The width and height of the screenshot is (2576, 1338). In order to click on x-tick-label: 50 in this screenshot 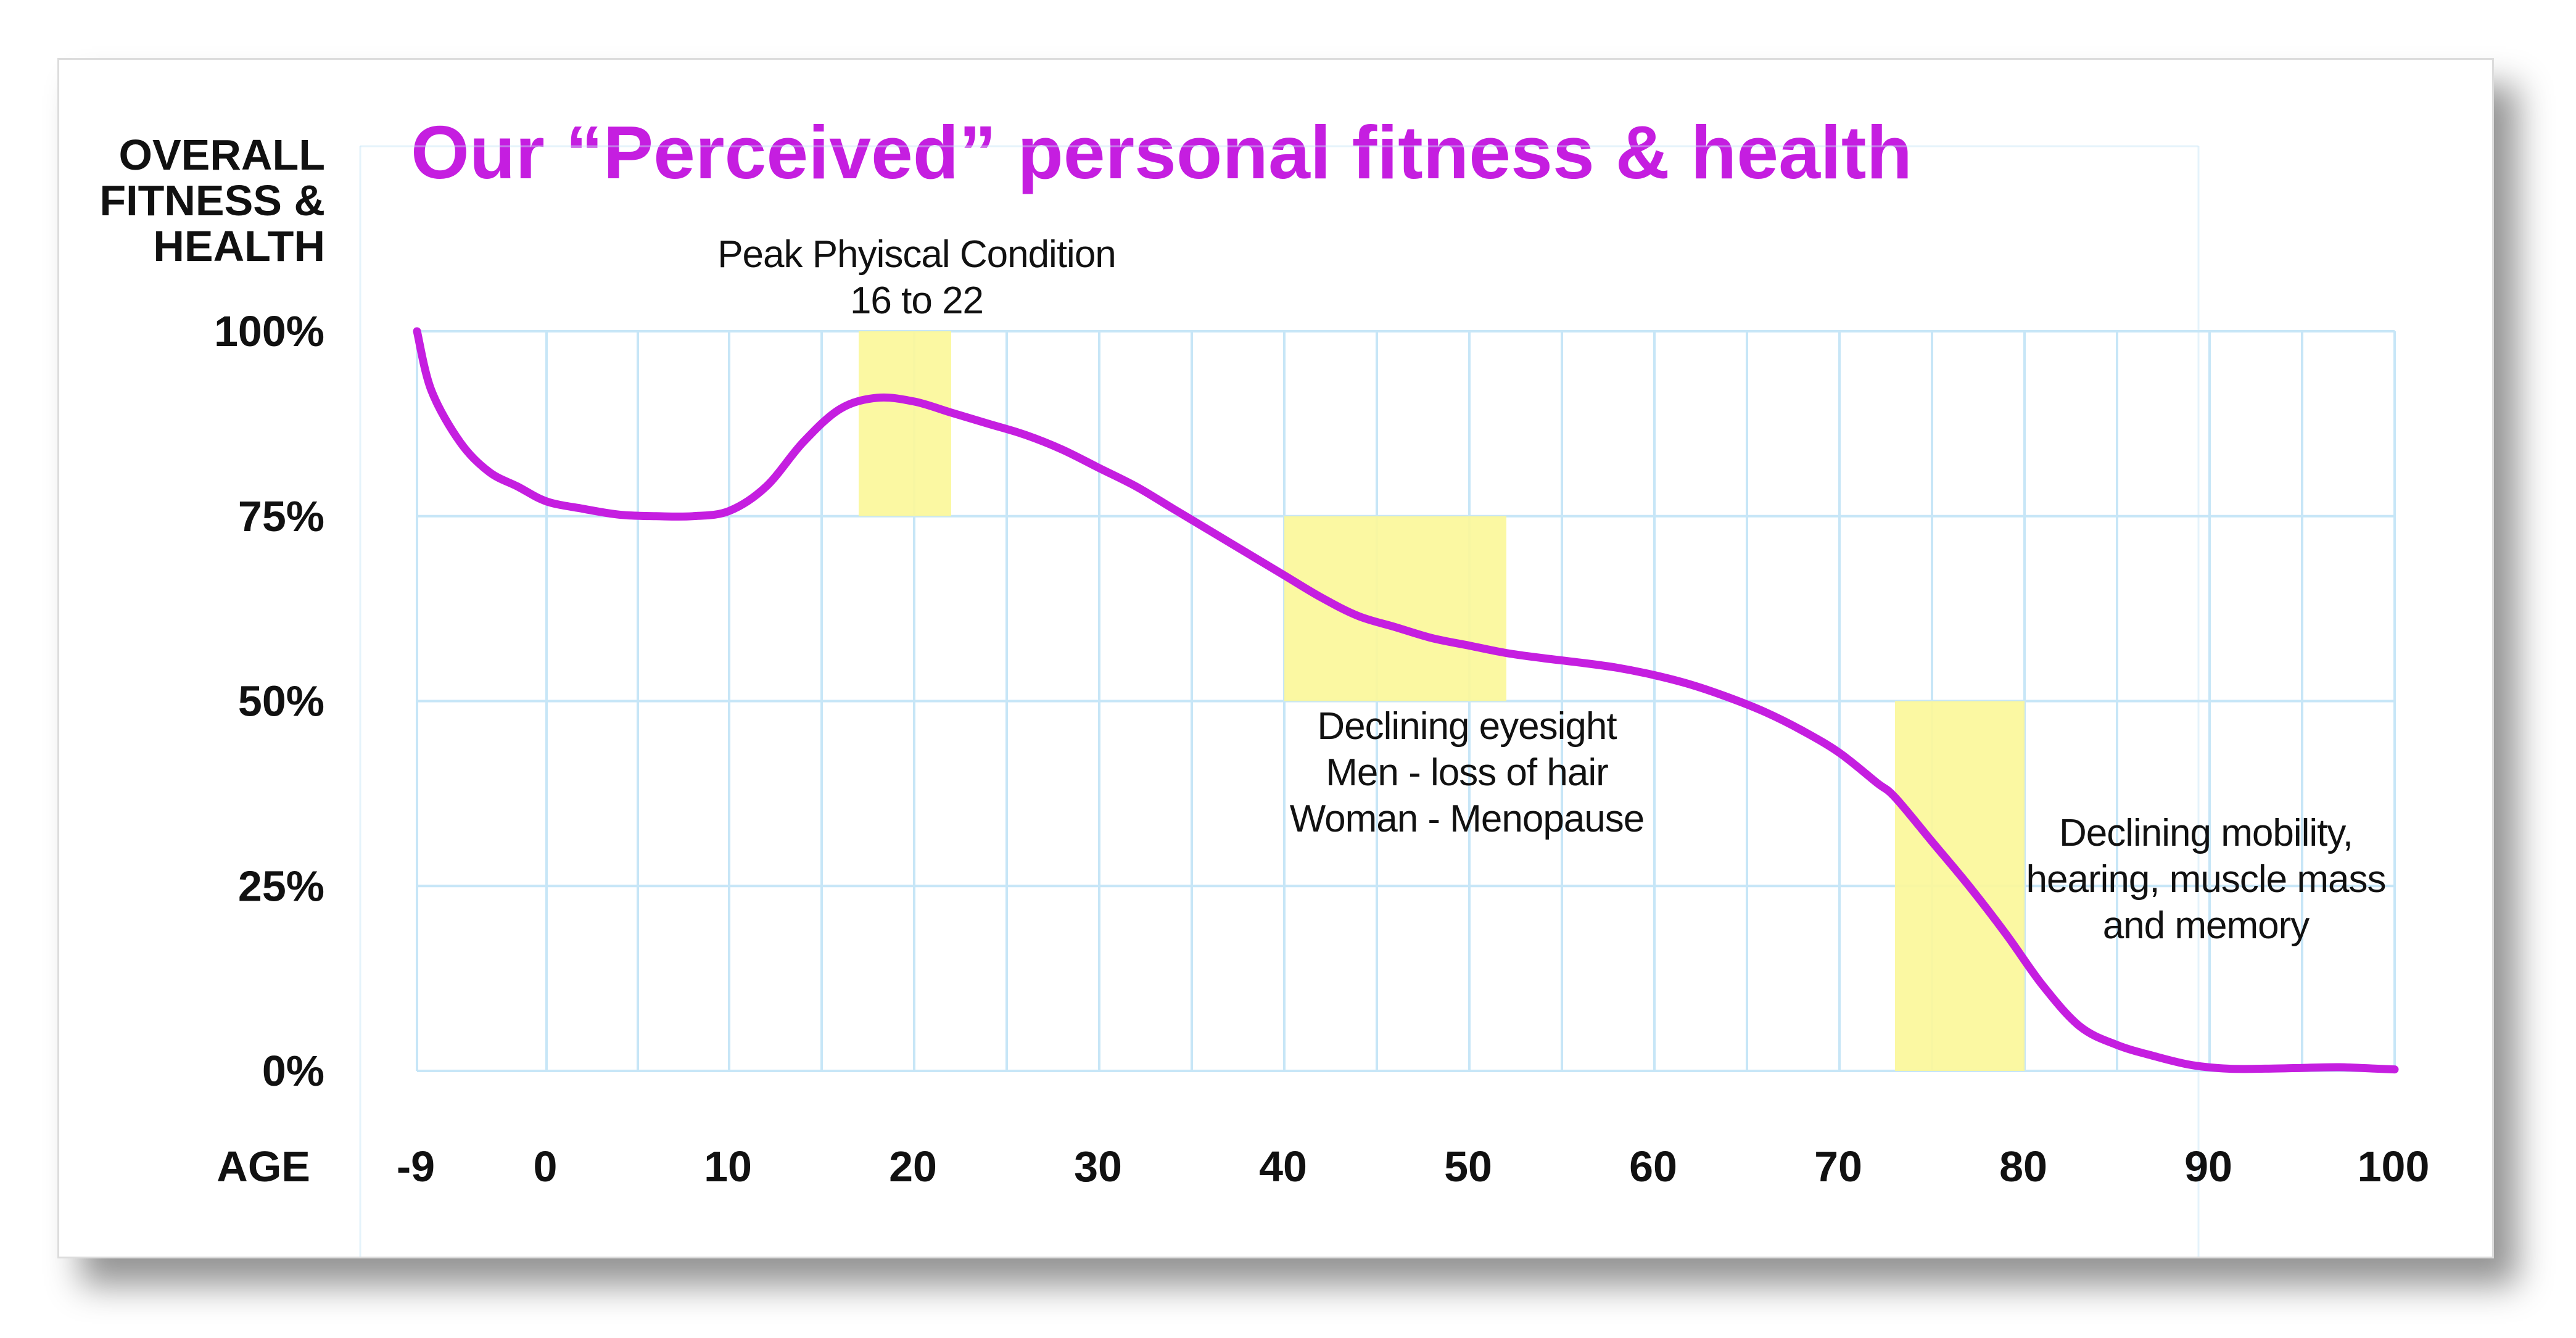, I will do `click(1468, 1166)`.